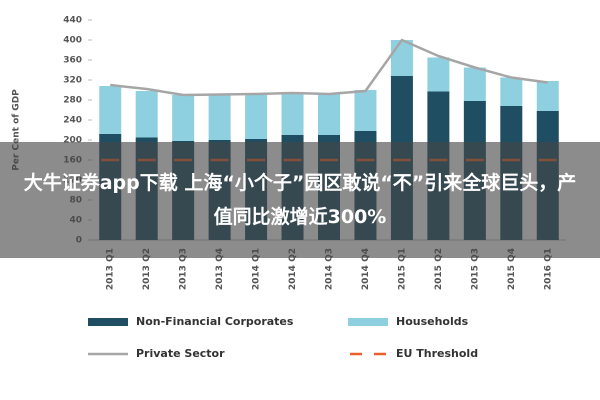  What do you see at coordinates (437, 353) in the screenshot?
I see `legend-label: EU Threshold` at bounding box center [437, 353].